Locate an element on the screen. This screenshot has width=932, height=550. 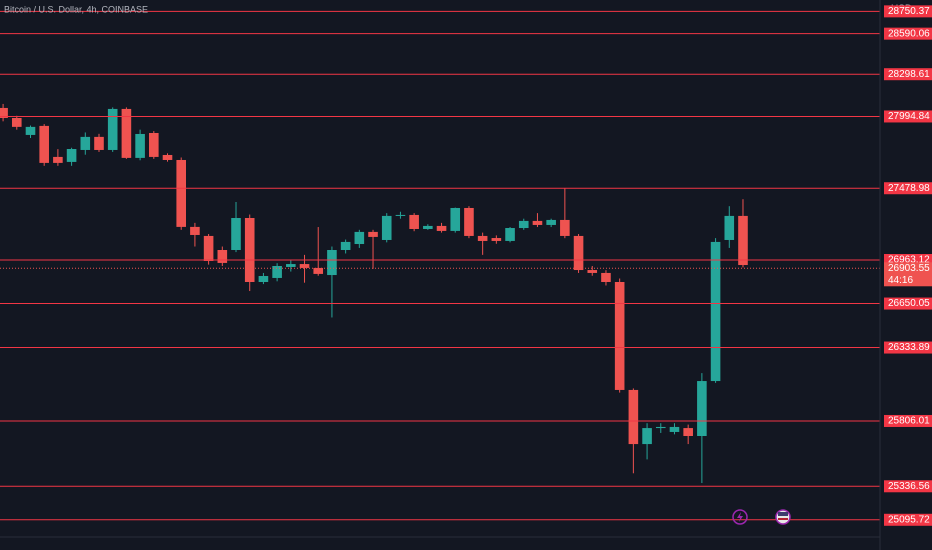
price-level-label: 27478.98 is located at coordinates (909, 188).